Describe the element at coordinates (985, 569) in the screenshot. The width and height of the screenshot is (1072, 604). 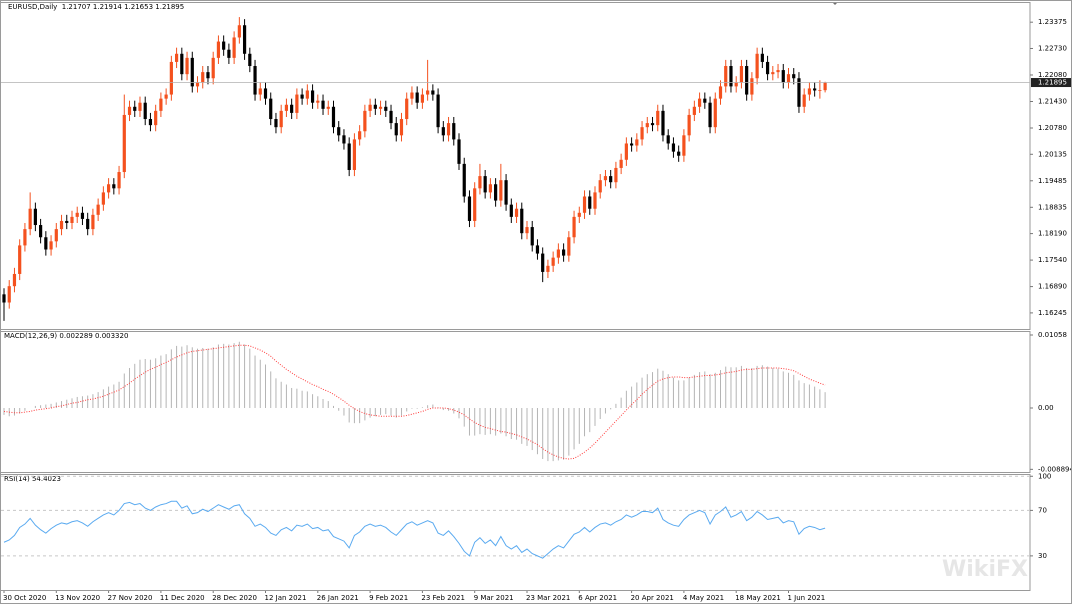
I see `watermark: WikiFX` at that location.